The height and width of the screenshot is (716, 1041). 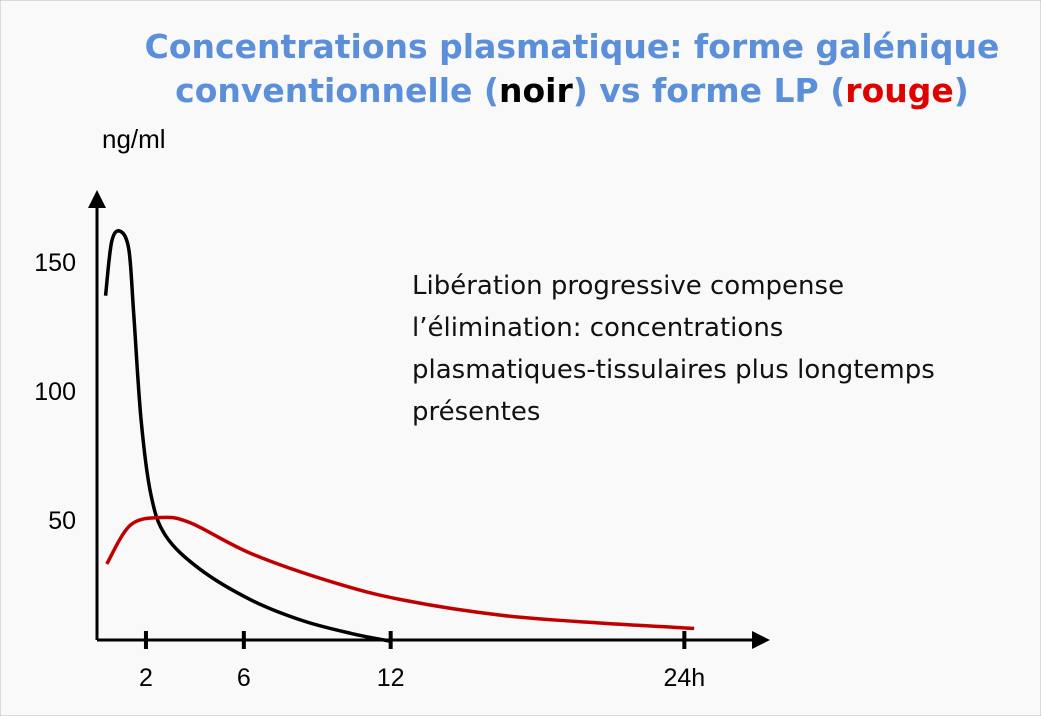 I want to click on title-segment: rouge, so click(x=899, y=90).